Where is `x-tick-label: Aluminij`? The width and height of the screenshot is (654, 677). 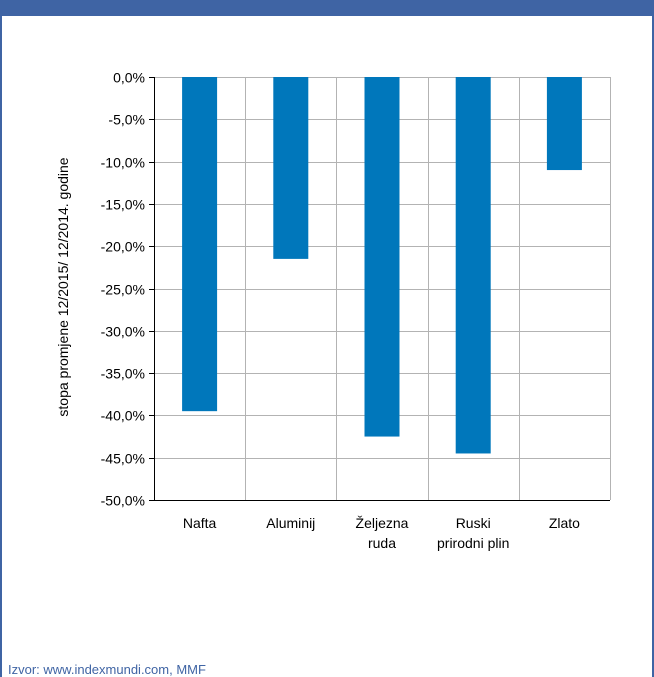
x-tick-label: Aluminij is located at coordinates (290, 523).